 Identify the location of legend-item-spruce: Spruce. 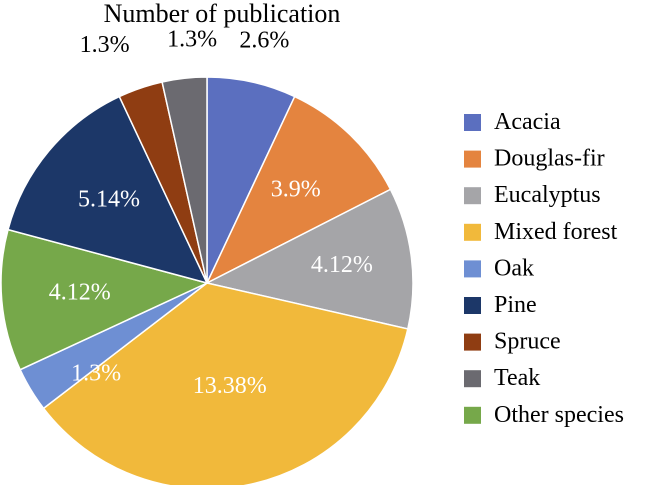
(512, 342).